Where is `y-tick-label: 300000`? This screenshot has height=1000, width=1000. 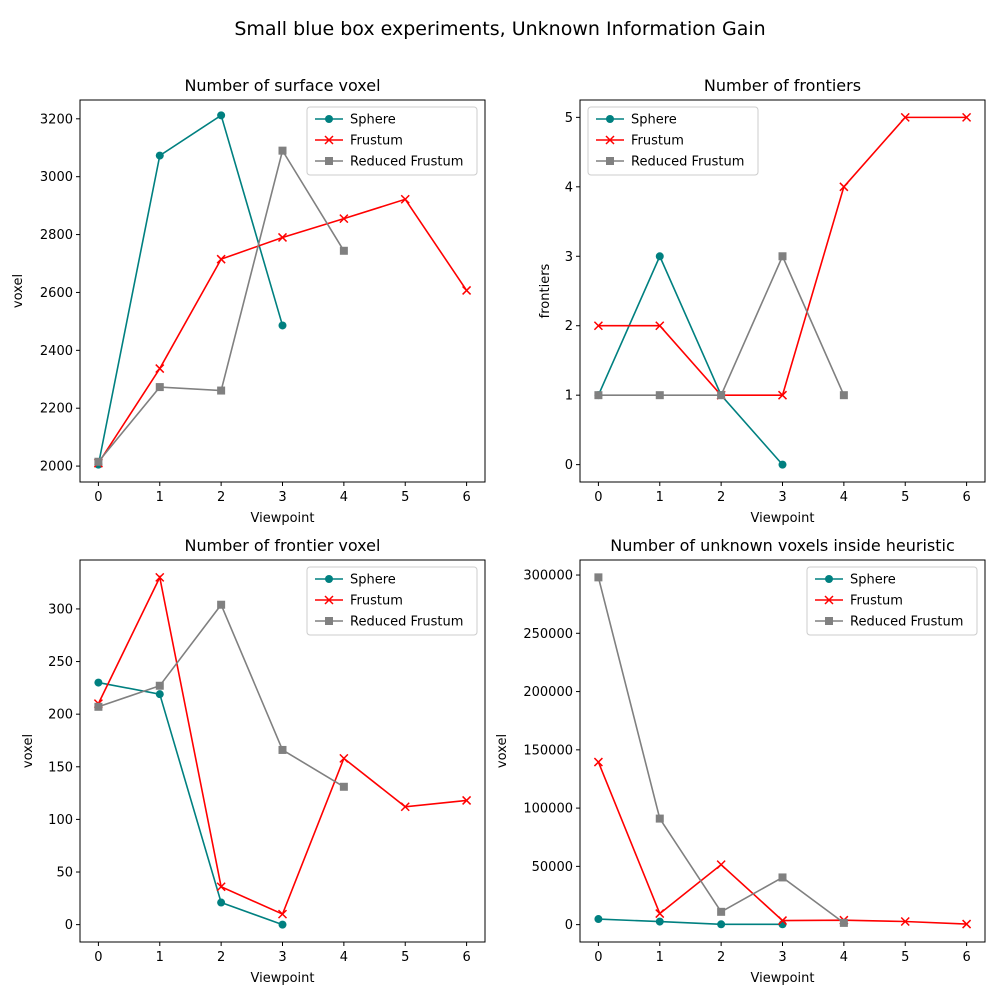 y-tick-label: 300000 is located at coordinates (548, 576).